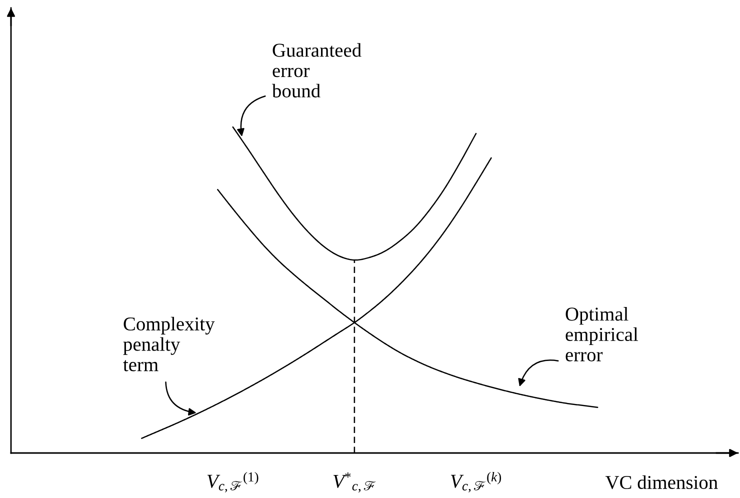  Describe the element at coordinates (317, 70) in the screenshot. I see `text: Guaranteed error bound` at that location.